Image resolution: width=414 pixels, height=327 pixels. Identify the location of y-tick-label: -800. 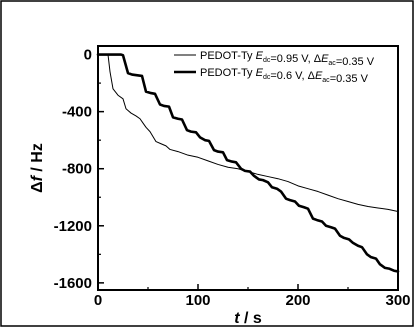
(77, 169).